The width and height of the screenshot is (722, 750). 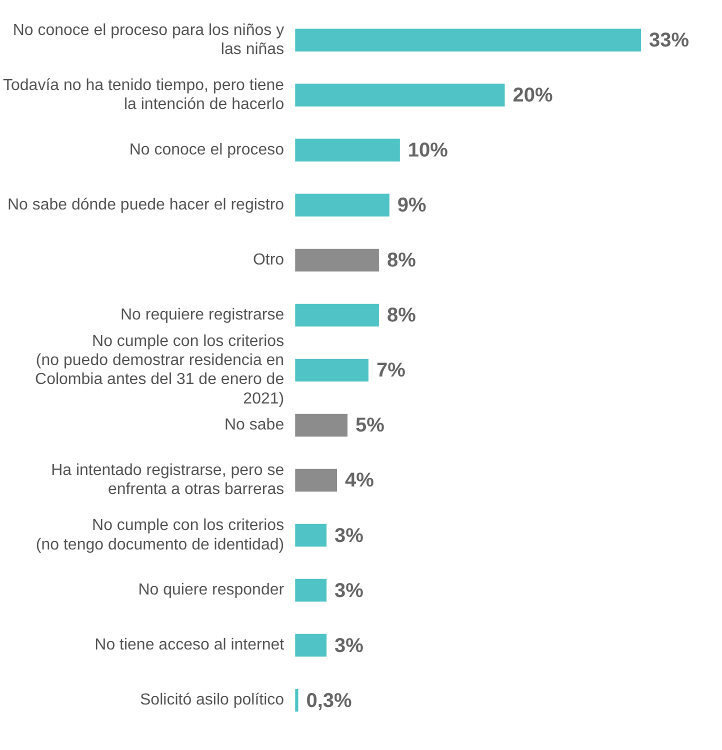 I want to click on y-tick-label: Solicitó asilo político, so click(x=212, y=700).